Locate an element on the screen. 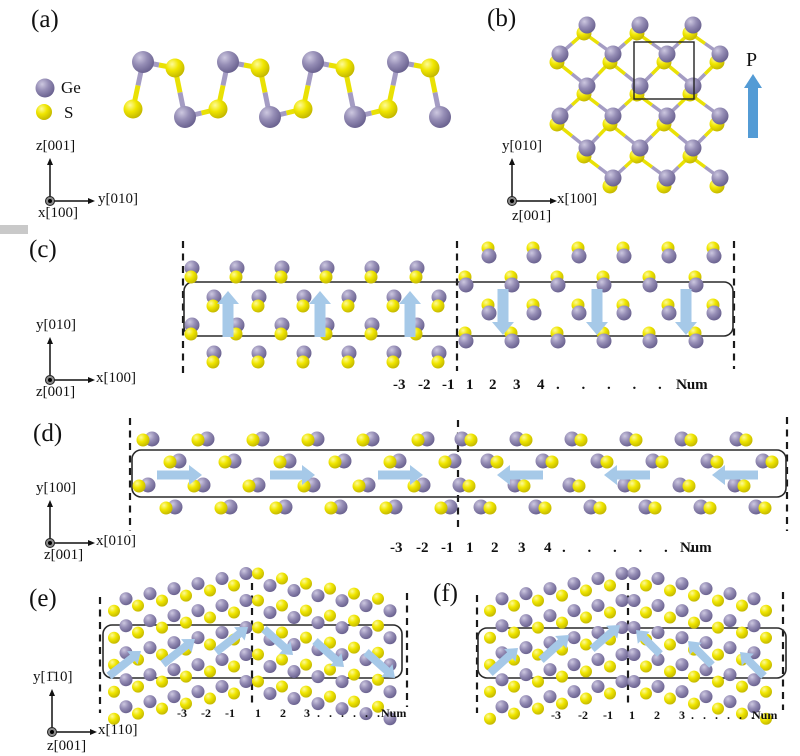  legend-s-label: S is located at coordinates (69, 112).